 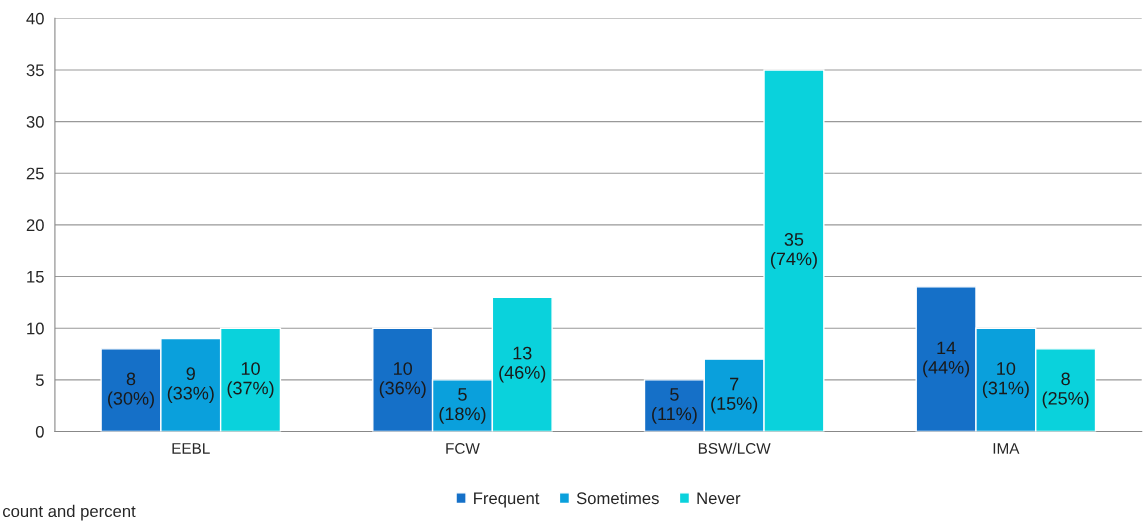 What do you see at coordinates (522, 364) in the screenshot?
I see `data-label: 13 (46%)` at bounding box center [522, 364].